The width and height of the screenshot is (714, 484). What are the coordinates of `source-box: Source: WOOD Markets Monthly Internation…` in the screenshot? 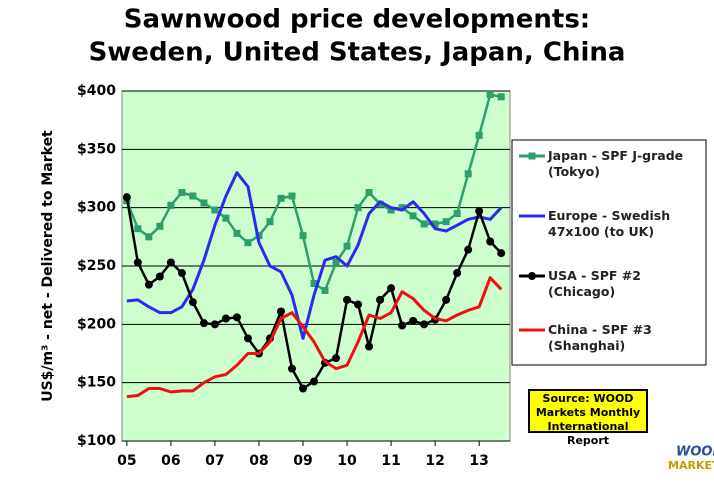 It's located at (588, 418).